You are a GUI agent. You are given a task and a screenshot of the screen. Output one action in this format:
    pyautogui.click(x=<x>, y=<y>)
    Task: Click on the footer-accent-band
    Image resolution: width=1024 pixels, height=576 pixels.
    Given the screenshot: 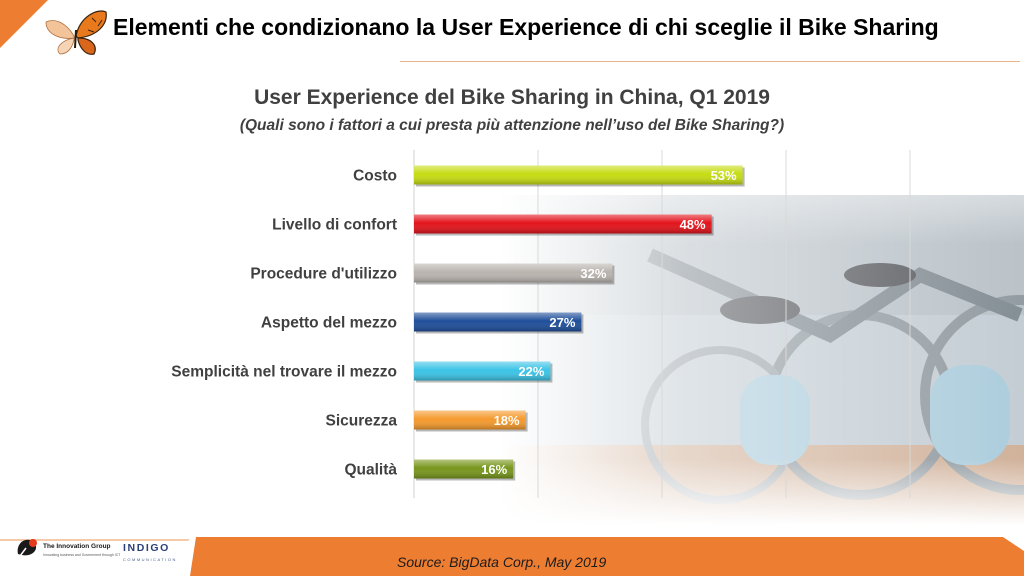 What is the action you would take?
    pyautogui.click(x=512, y=555)
    